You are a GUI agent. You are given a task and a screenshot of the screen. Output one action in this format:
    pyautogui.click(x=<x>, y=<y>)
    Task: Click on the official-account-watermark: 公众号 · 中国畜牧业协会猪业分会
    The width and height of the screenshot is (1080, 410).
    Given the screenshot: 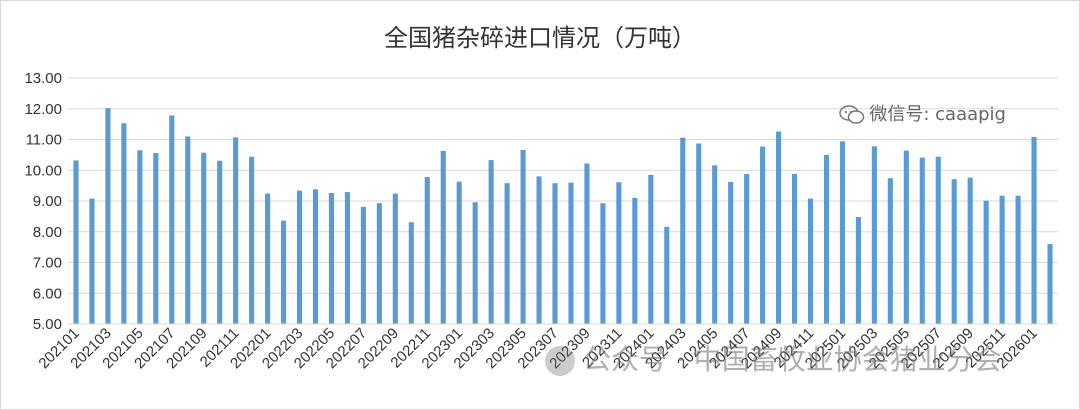 What is the action you would take?
    pyautogui.click(x=773, y=358)
    